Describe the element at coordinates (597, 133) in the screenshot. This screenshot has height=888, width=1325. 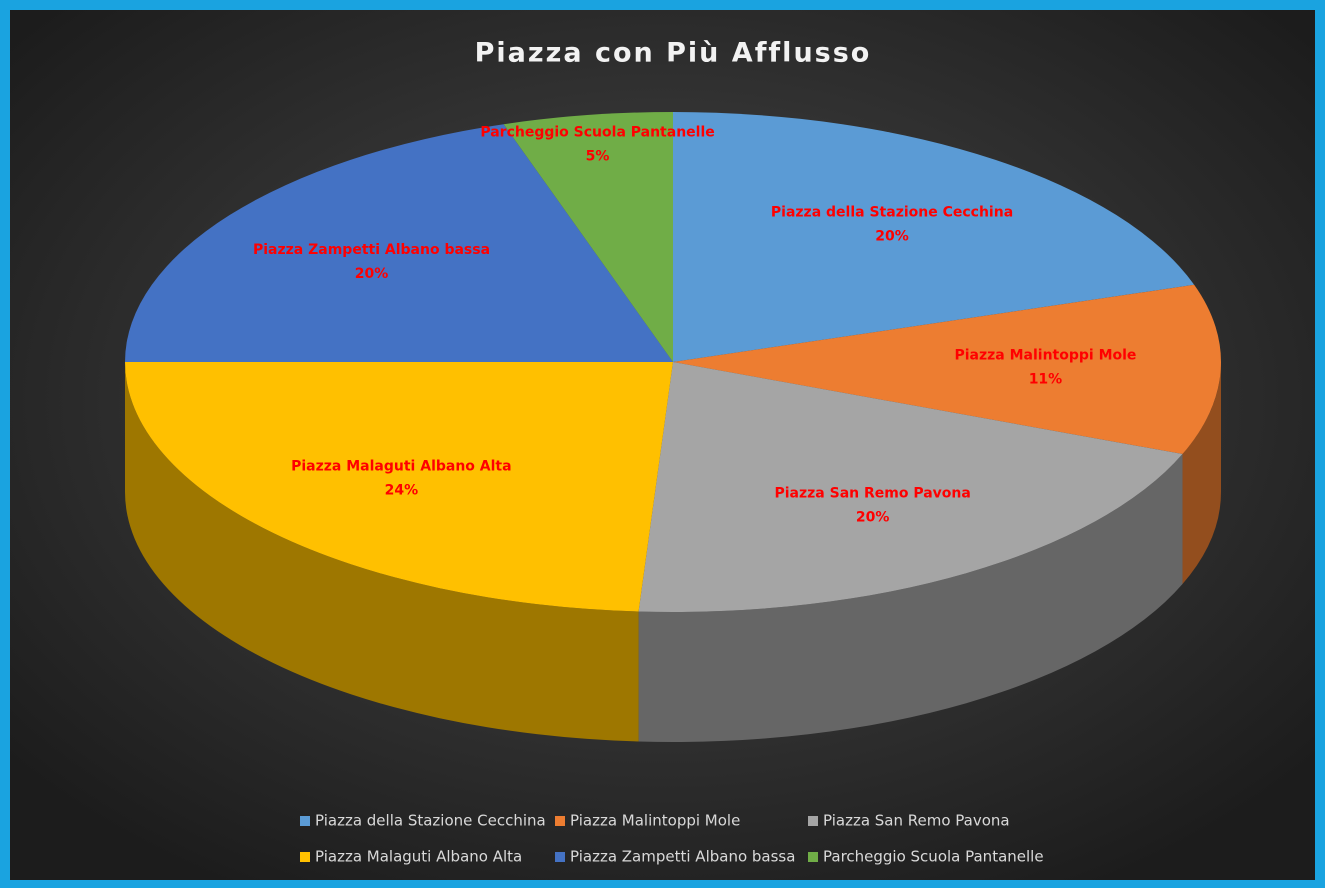
I see `data-label-name: Parcheggio Scuola Pantanelle` at that location.